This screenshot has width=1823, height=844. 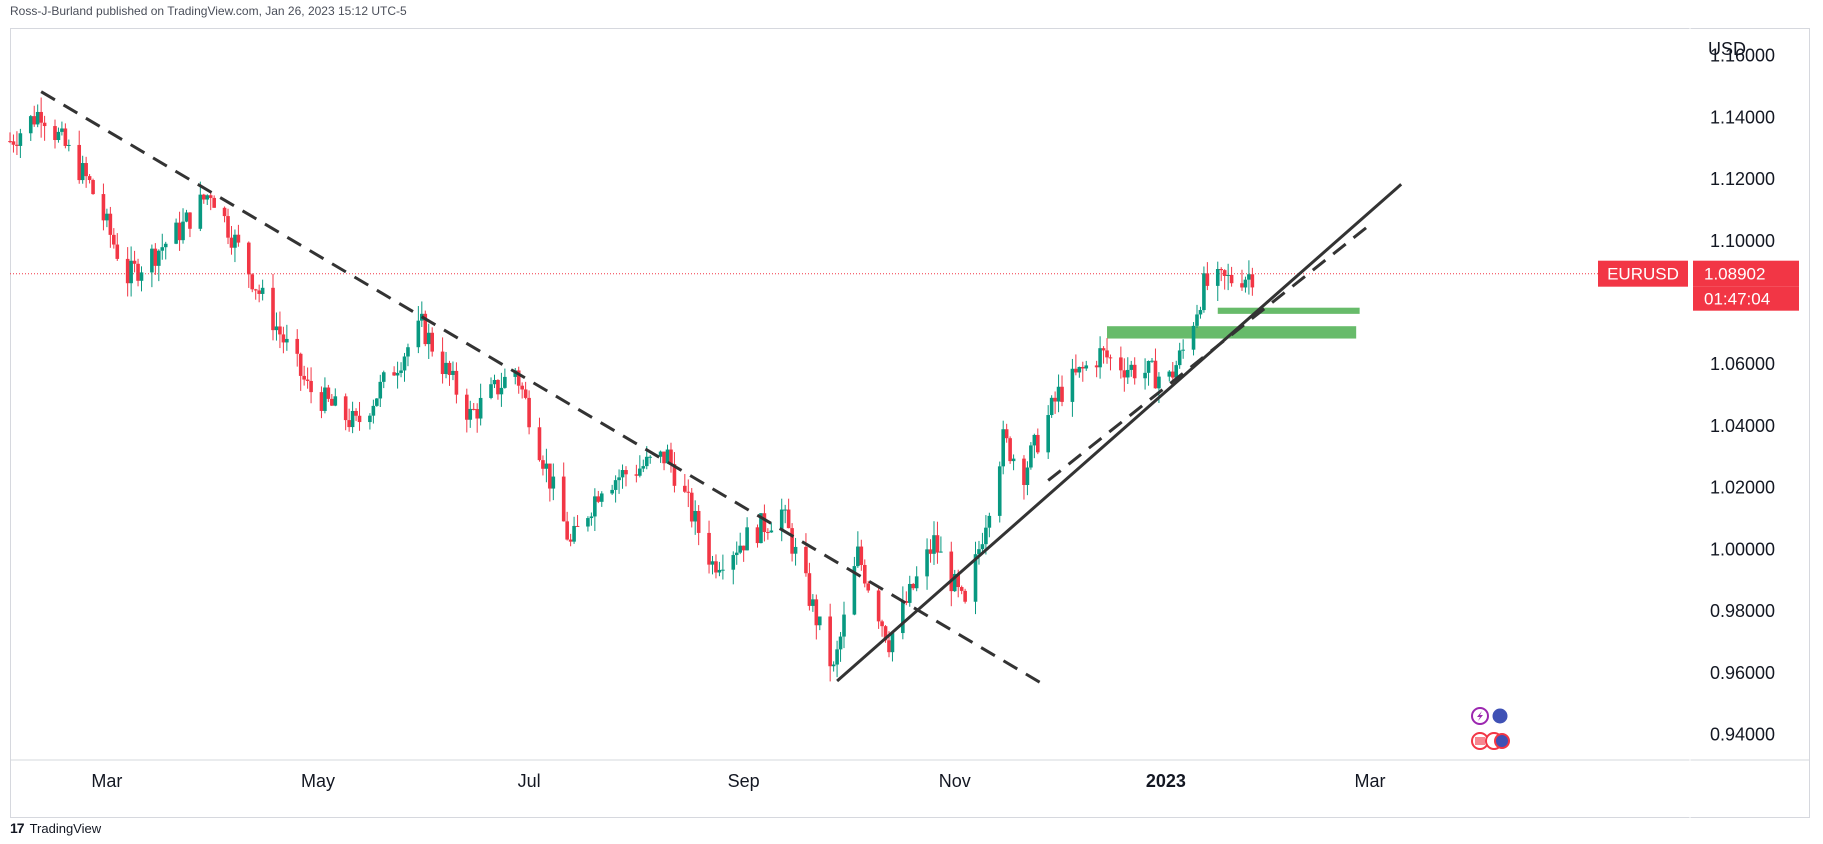 I want to click on footer: 17 TradingView, so click(x=55, y=828).